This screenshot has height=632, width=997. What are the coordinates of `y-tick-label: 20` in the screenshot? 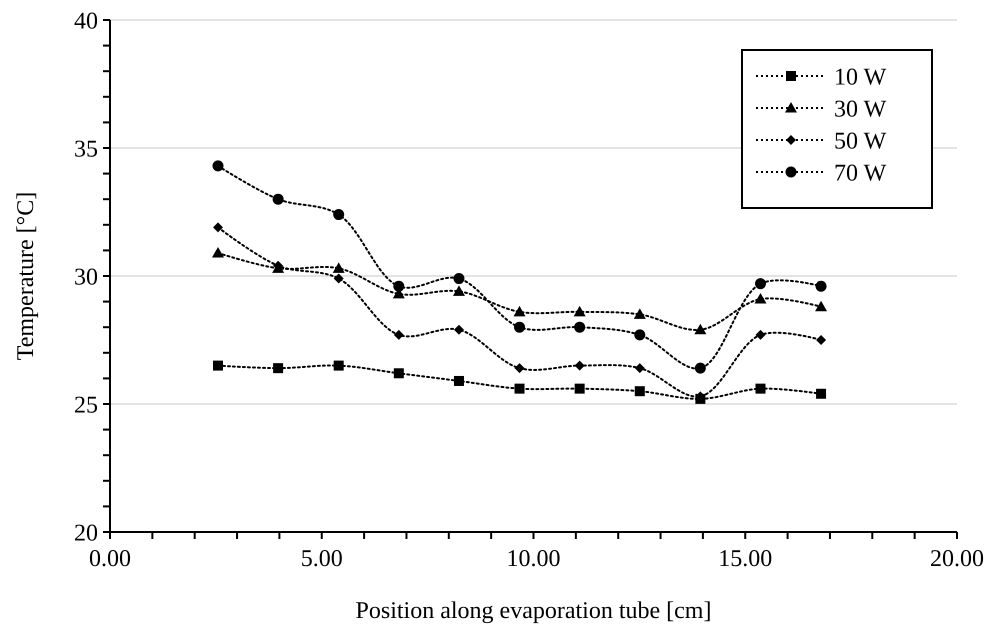 It's located at (86, 533).